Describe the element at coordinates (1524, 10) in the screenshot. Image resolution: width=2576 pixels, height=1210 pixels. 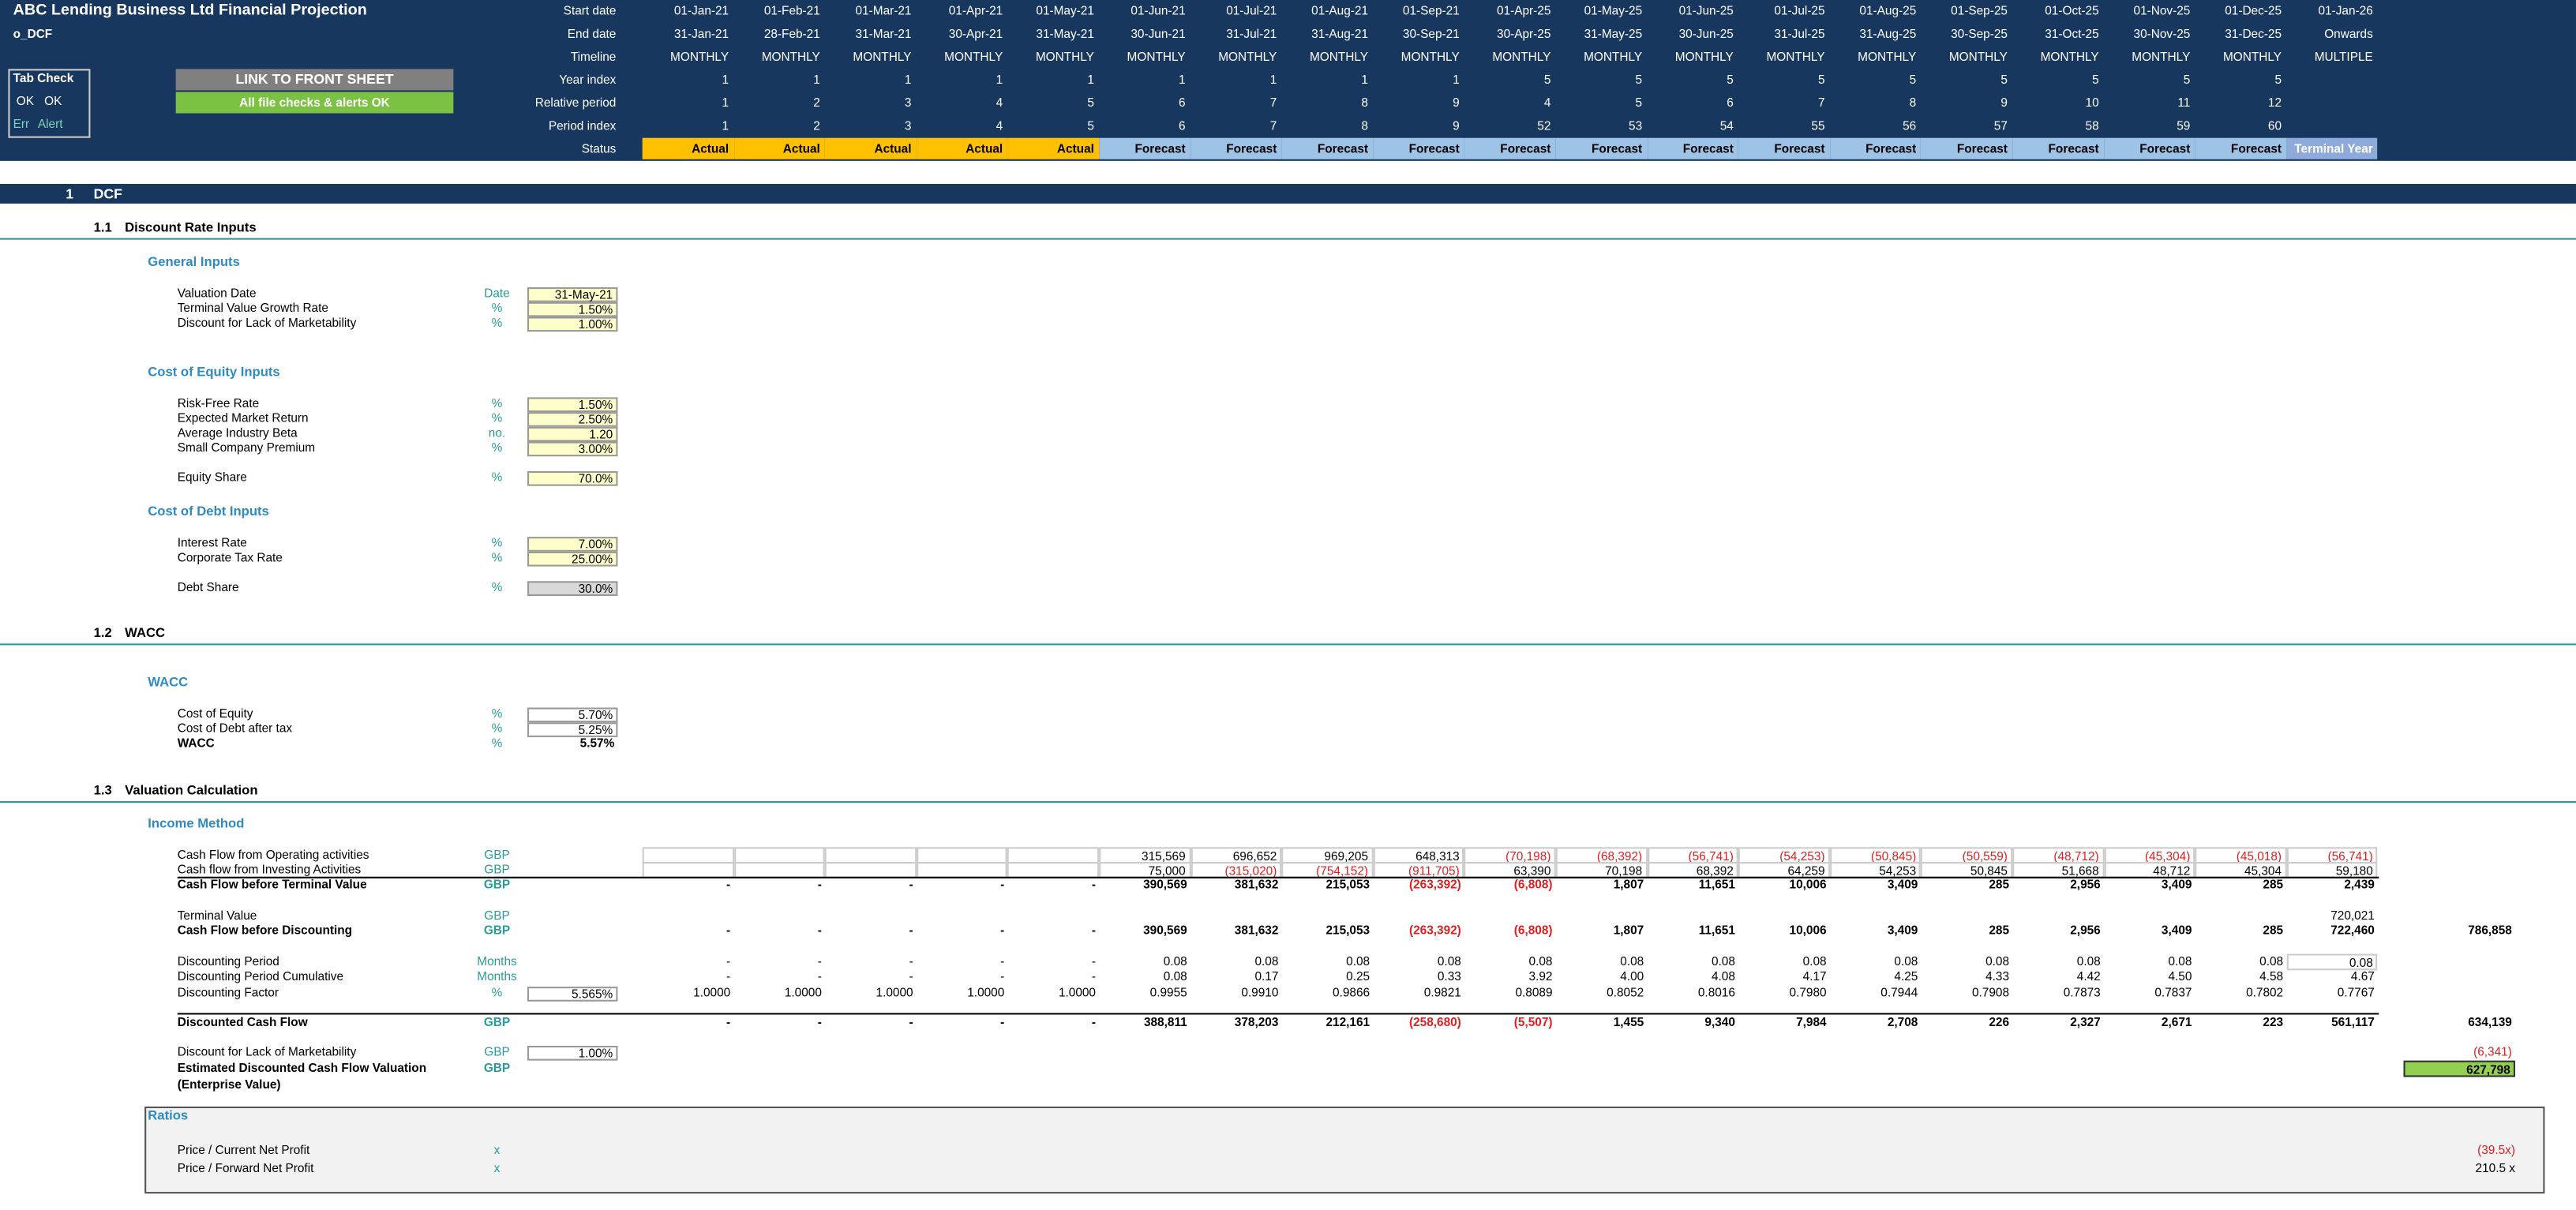
I see `timeline-cell: 01-Apr-25` at that location.